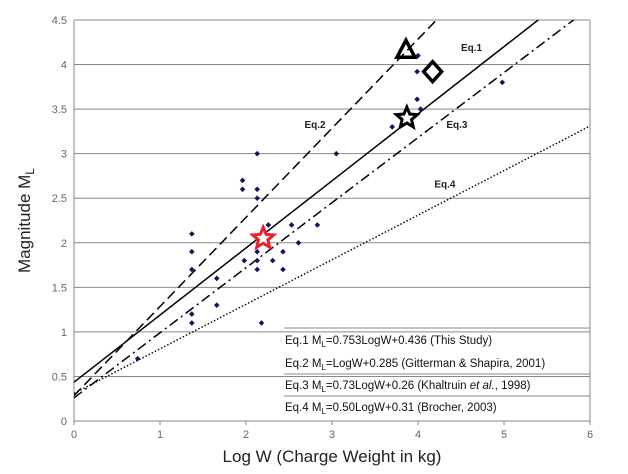  I want to click on legend-entry-1: Eq.1 ML=0.753LogW+0.436 (This Study), so click(388, 342).